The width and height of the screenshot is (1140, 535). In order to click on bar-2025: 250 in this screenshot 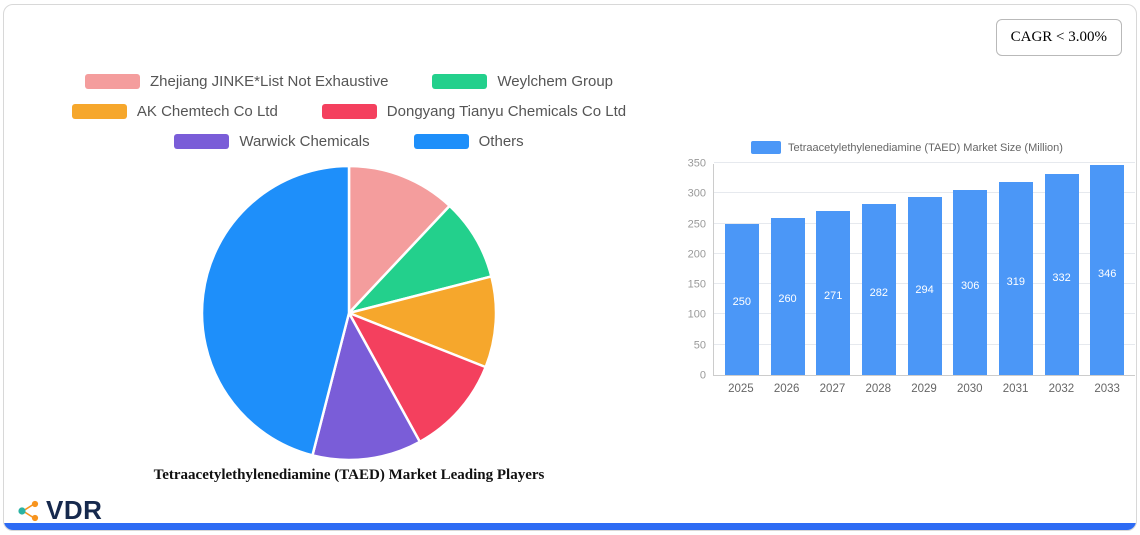, I will do `click(741, 299)`.